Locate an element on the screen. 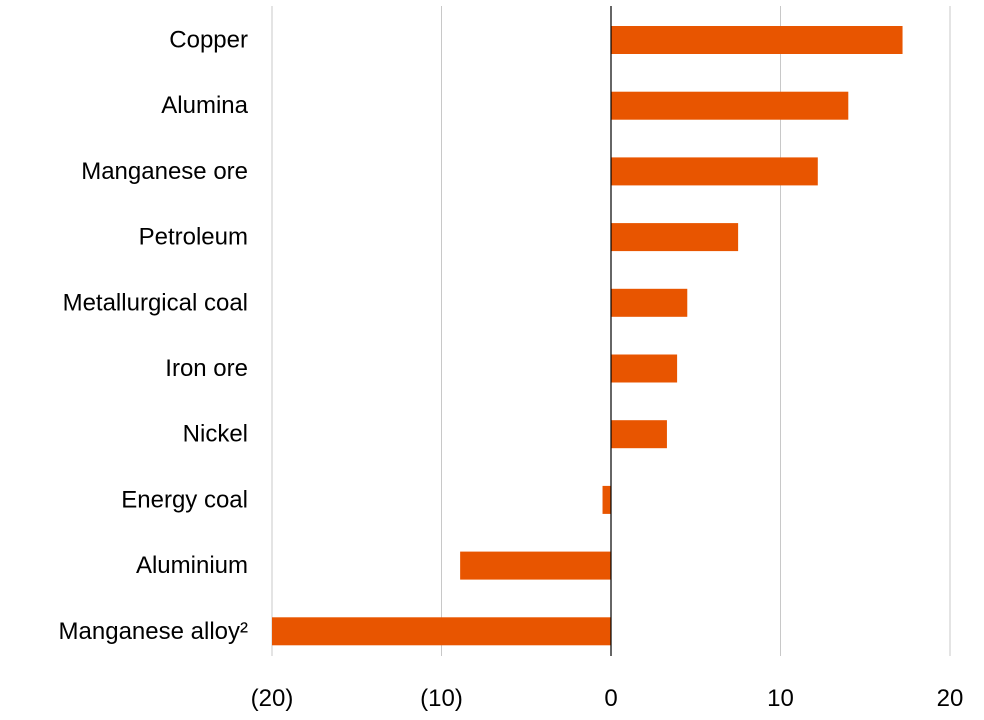  bar-manganese-alloy is located at coordinates (441, 631).